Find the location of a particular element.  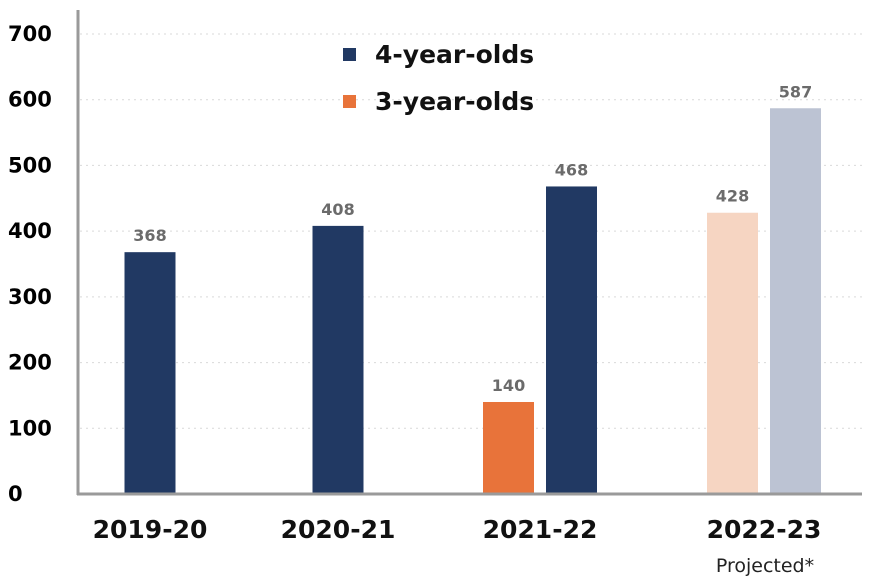

y-tick-label: 300 is located at coordinates (30, 297).